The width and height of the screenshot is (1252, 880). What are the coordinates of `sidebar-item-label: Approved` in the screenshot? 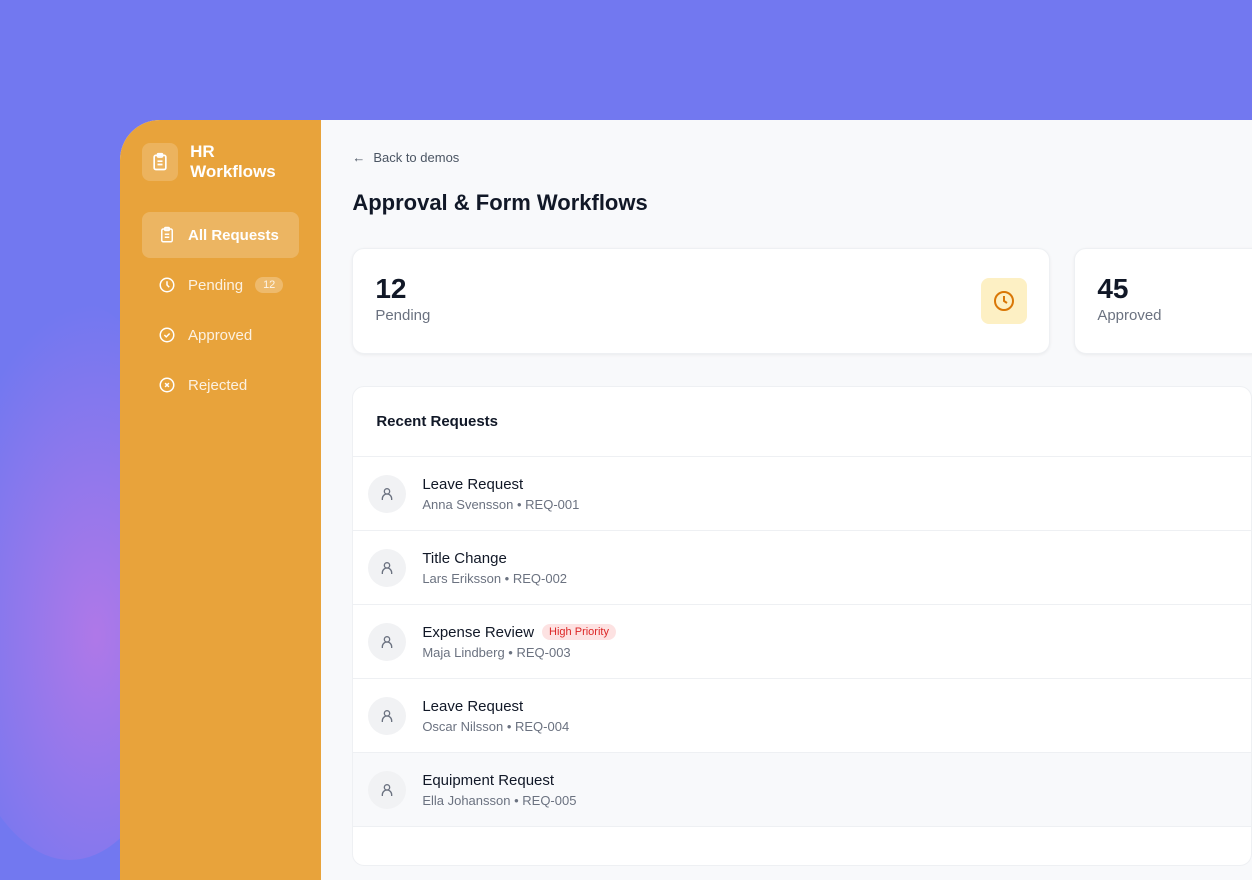 It's located at (220, 335).